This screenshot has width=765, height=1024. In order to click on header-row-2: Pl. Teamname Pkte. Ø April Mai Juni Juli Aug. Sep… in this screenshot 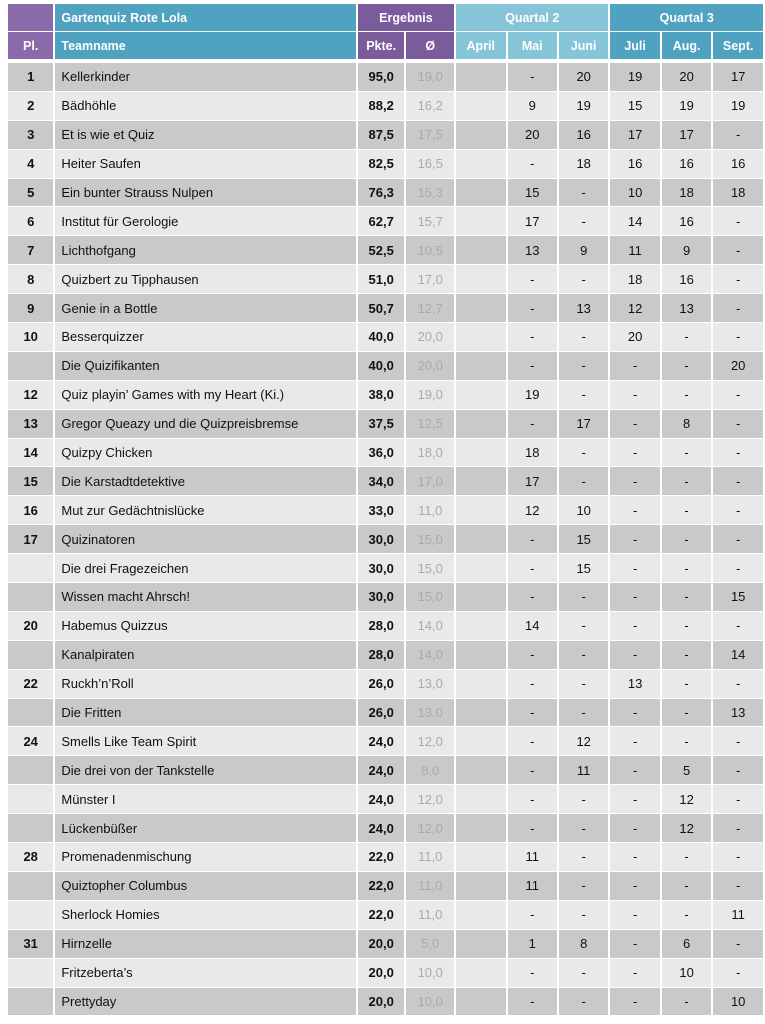, I will do `click(385, 46)`.